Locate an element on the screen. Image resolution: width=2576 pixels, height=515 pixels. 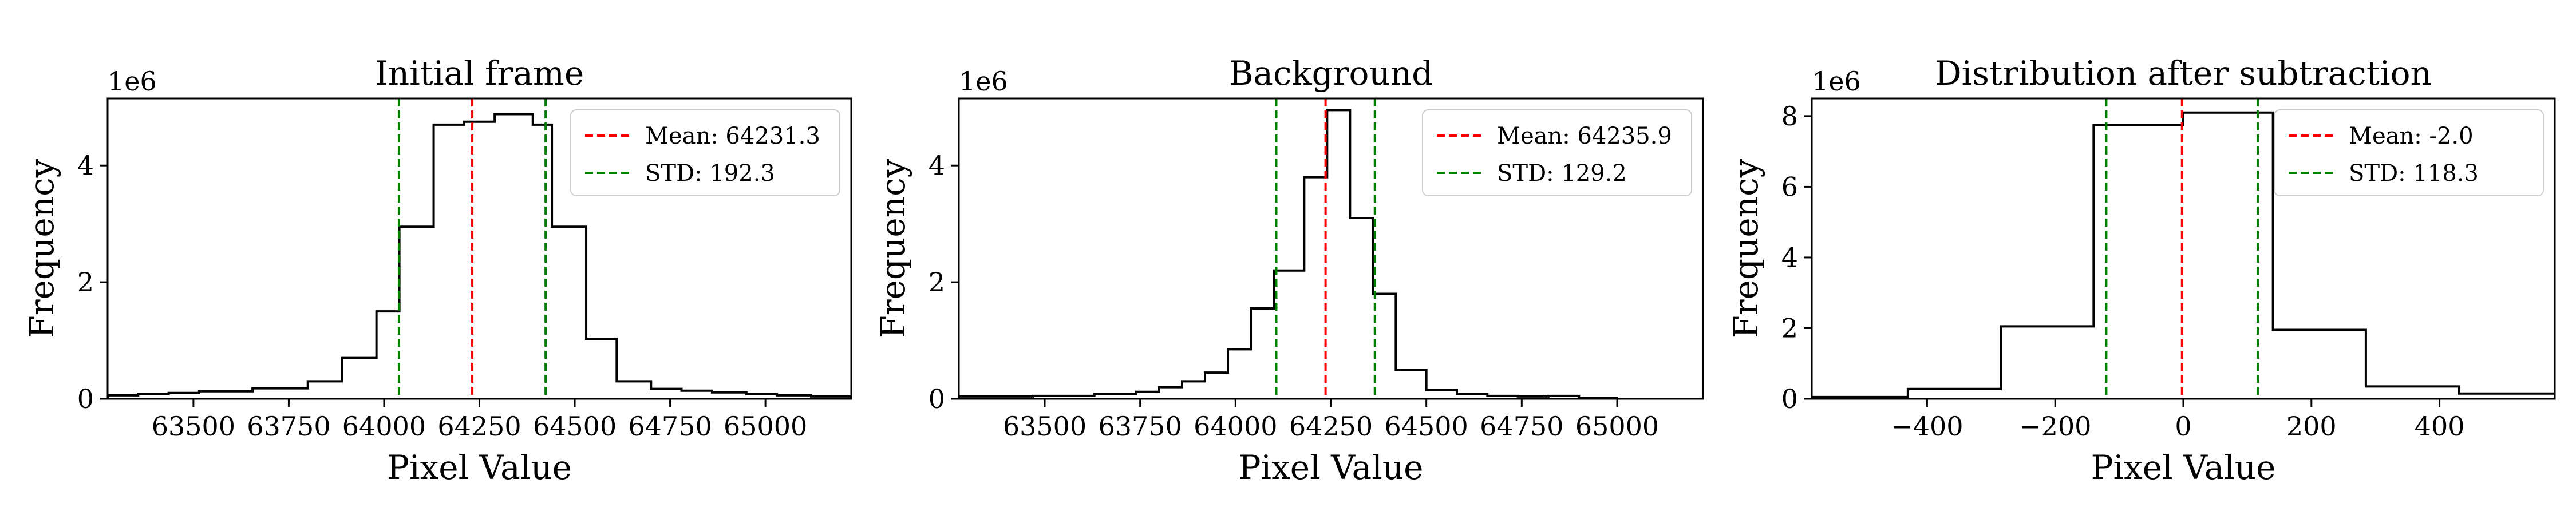
legend-entry: STD: 192.3 is located at coordinates (710, 173).